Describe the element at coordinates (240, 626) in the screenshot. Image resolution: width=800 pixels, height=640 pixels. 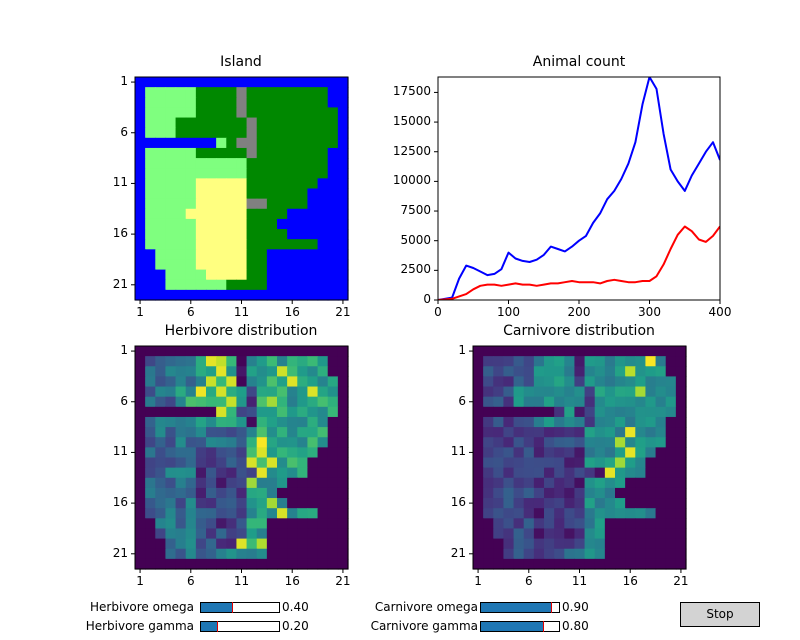
I see `herbivore-gamma-slider` at that location.